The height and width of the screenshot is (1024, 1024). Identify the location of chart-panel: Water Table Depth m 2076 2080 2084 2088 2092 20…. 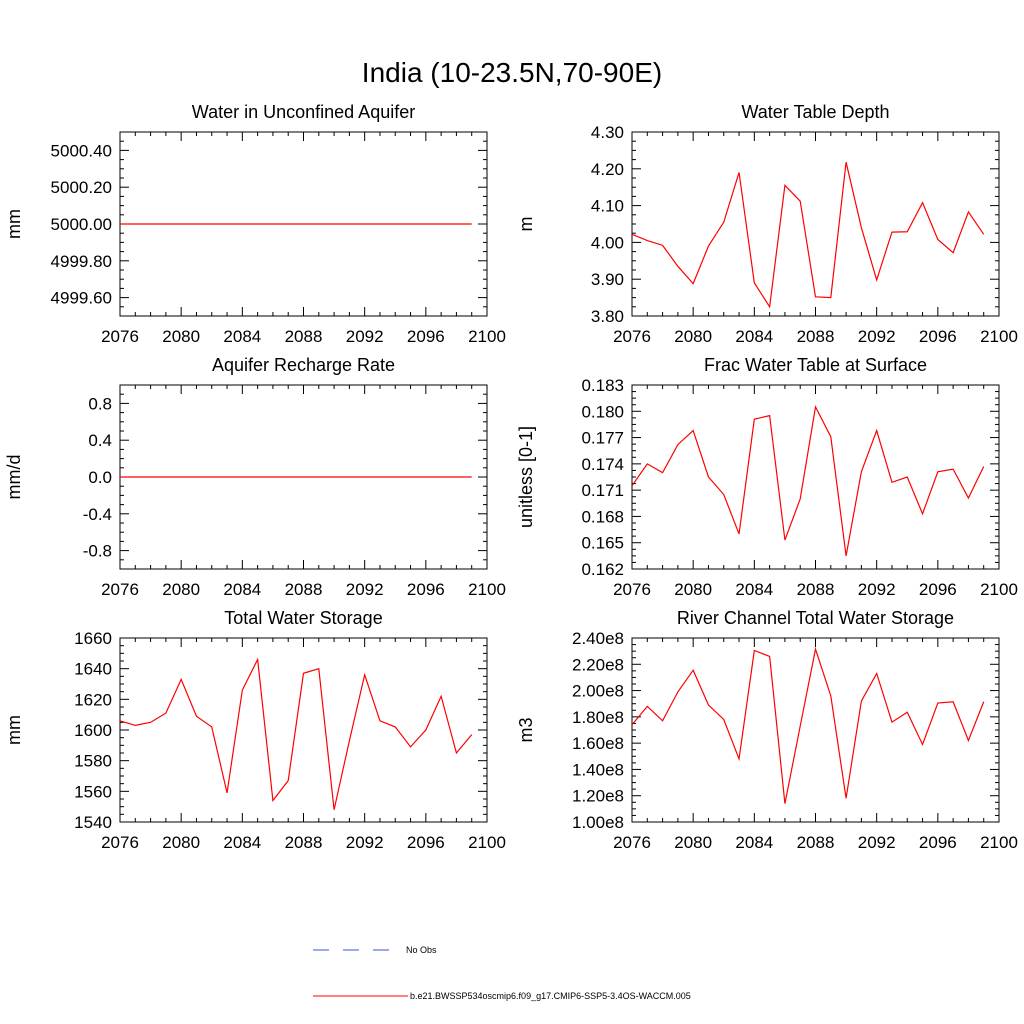
(767, 224).